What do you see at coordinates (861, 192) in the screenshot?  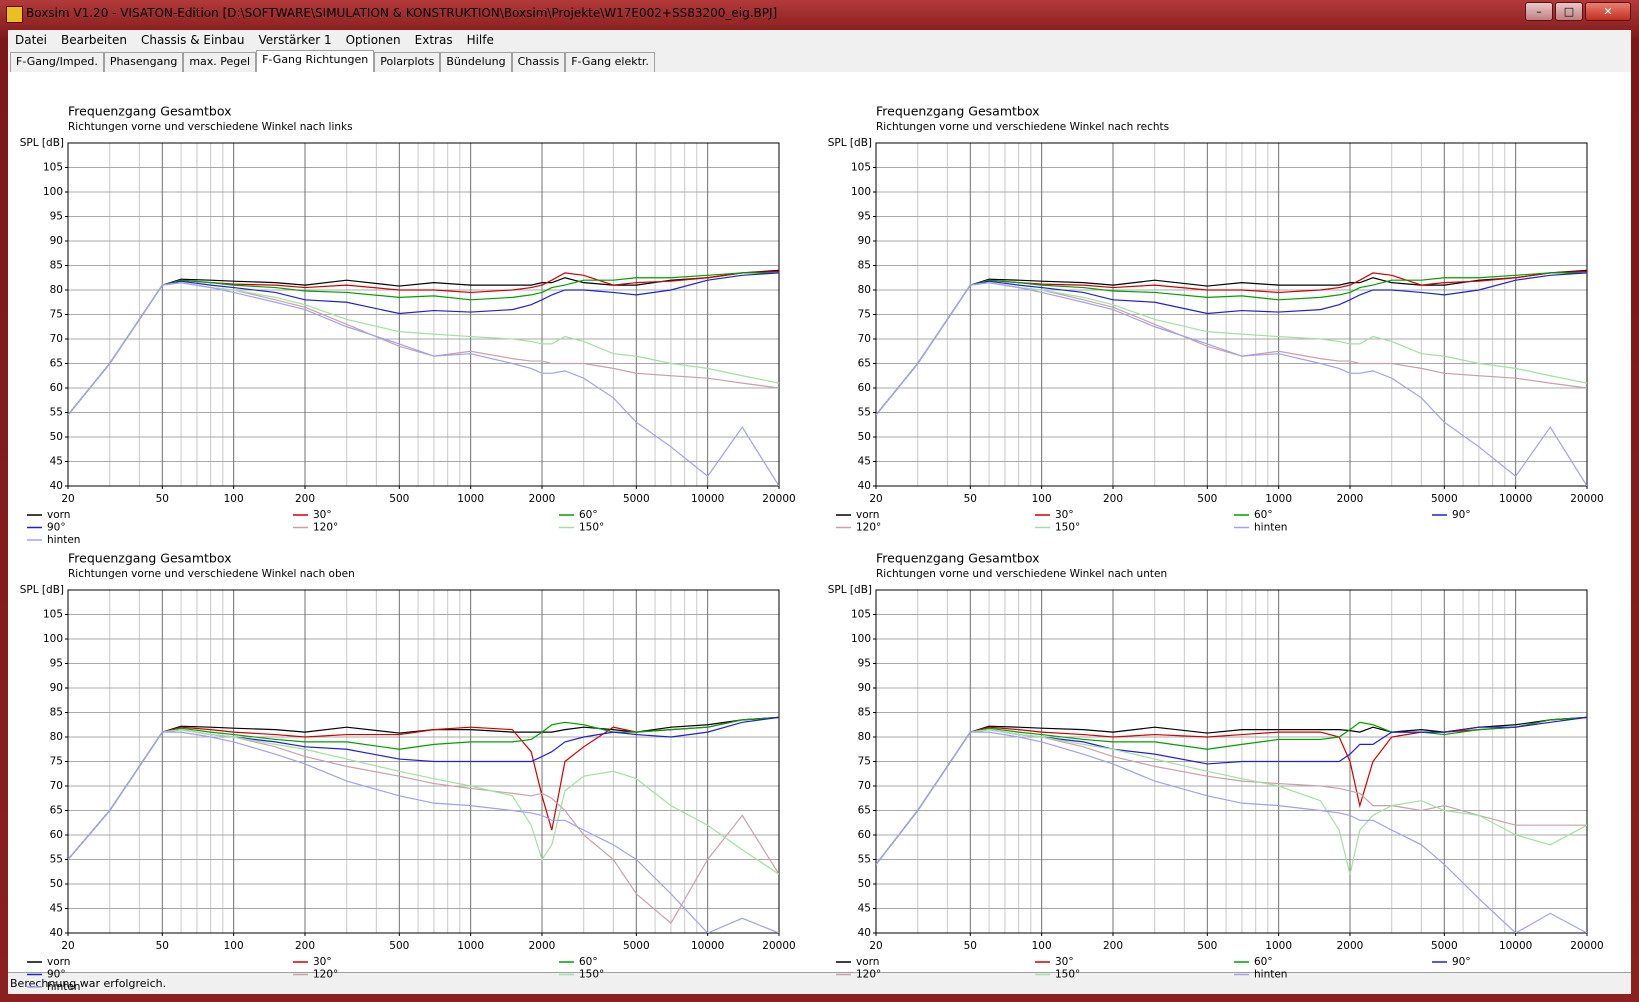 I see `y-tick-label: 100` at bounding box center [861, 192].